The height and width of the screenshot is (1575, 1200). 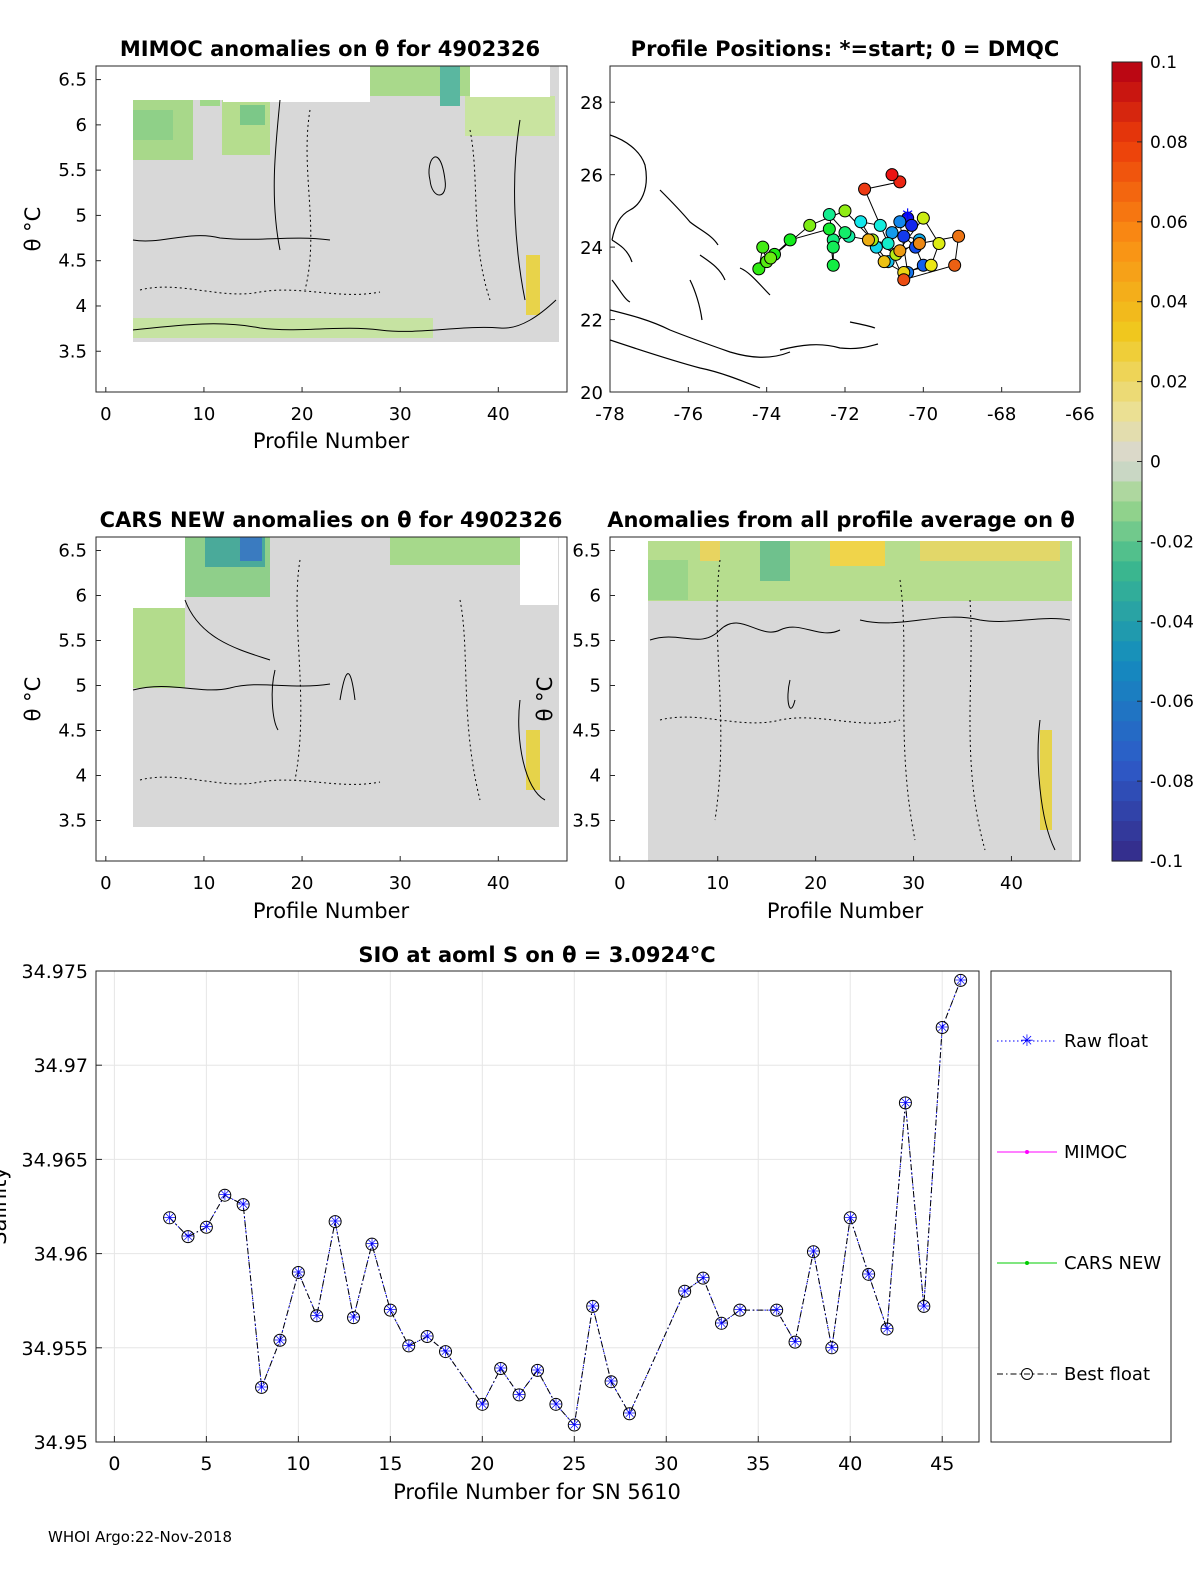 What do you see at coordinates (330, 49) in the screenshot?
I see `mimoc-title: MIMOC anomalies on θ for 4902326` at bounding box center [330, 49].